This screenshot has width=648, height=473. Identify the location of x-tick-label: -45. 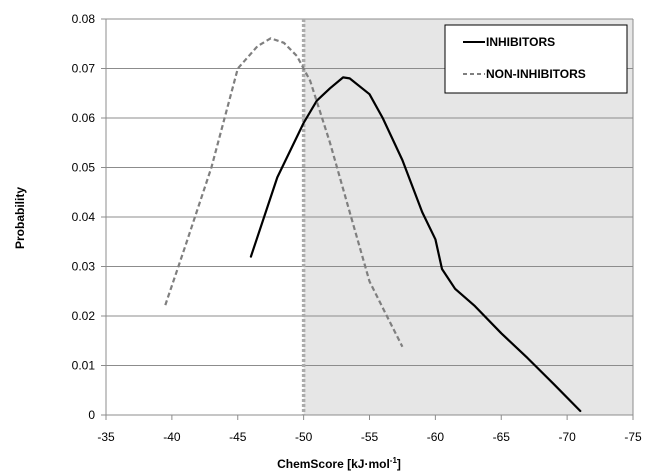
(238, 437).